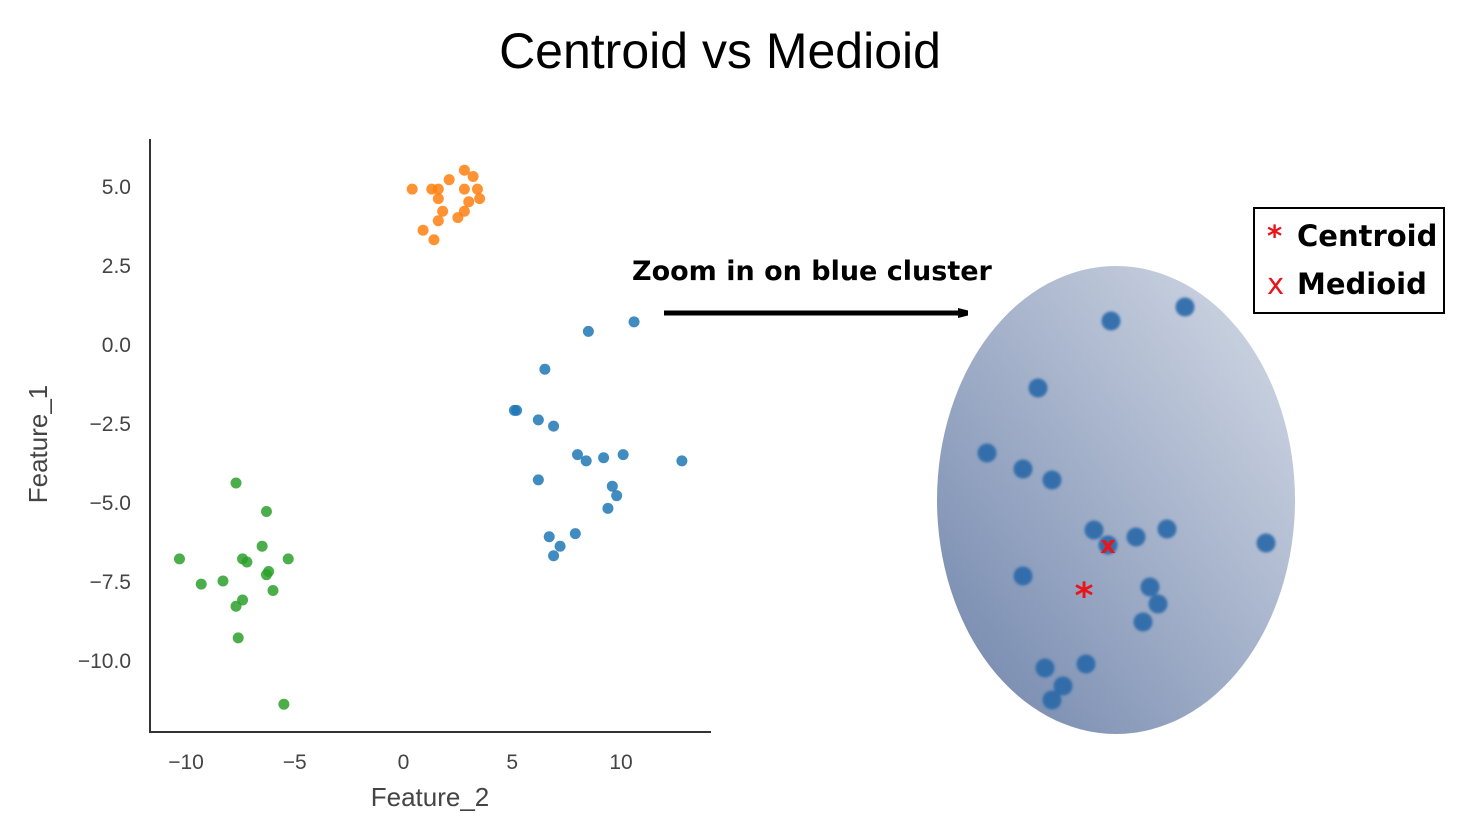 This screenshot has height=828, width=1465. I want to click on page-title: Centroid vs Medioid, so click(720, 51).